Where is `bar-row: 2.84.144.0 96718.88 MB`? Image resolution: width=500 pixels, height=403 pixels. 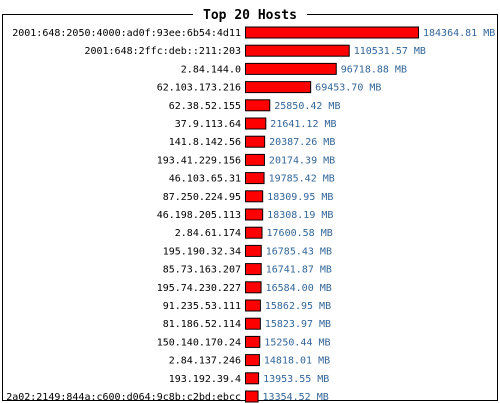
bar-row: 2.84.144.0 96718.88 MB is located at coordinates (294, 68).